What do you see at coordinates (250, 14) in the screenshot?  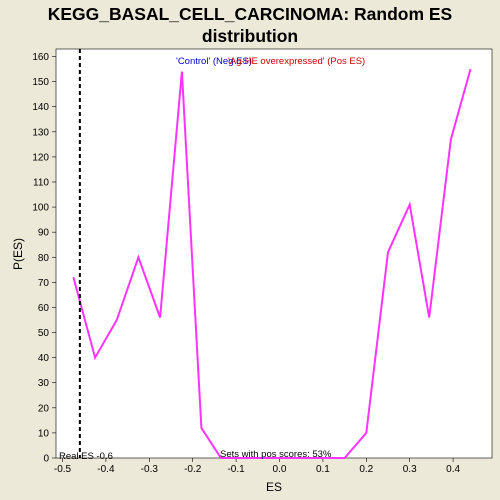 I see `chart-title-line1: KEGG_BASAL_CELL_CARCINOMA: Random ES` at bounding box center [250, 14].